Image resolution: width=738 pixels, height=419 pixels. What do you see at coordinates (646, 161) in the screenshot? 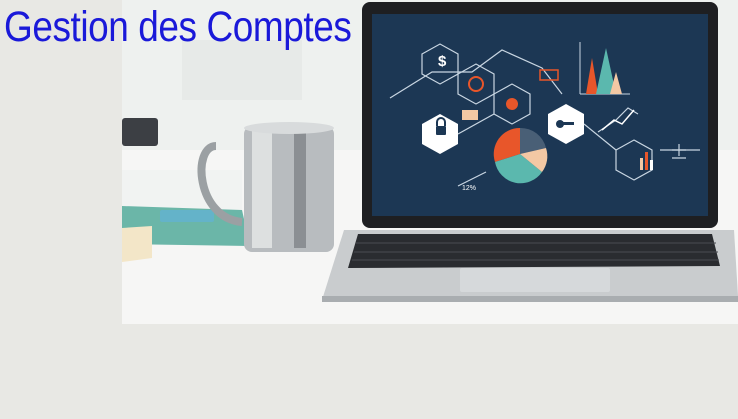
I see `mini-bar-chart` at bounding box center [646, 161].